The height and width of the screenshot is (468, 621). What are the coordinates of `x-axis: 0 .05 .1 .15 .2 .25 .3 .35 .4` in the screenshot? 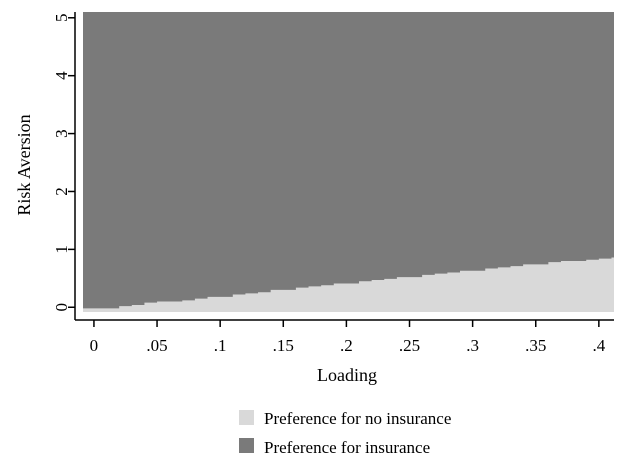 It's located at (344, 337).